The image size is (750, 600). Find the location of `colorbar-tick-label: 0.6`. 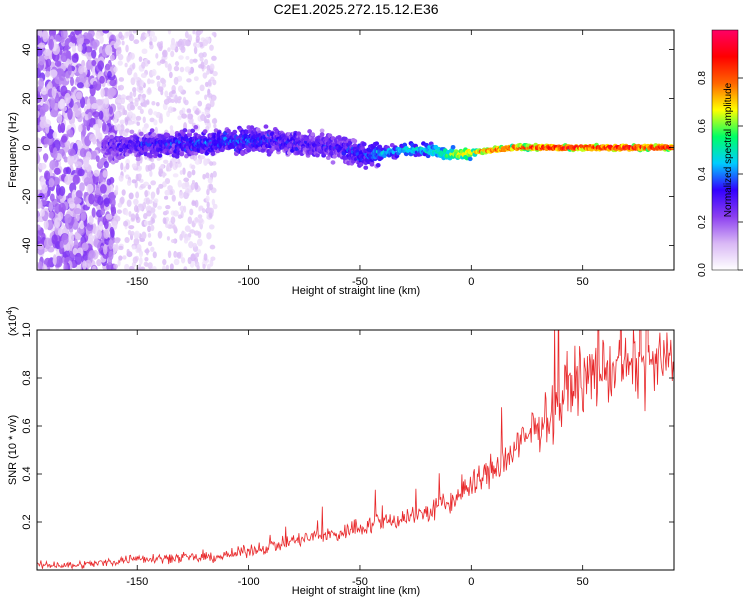

colorbar-tick-label: 0.6 is located at coordinates (702, 126).